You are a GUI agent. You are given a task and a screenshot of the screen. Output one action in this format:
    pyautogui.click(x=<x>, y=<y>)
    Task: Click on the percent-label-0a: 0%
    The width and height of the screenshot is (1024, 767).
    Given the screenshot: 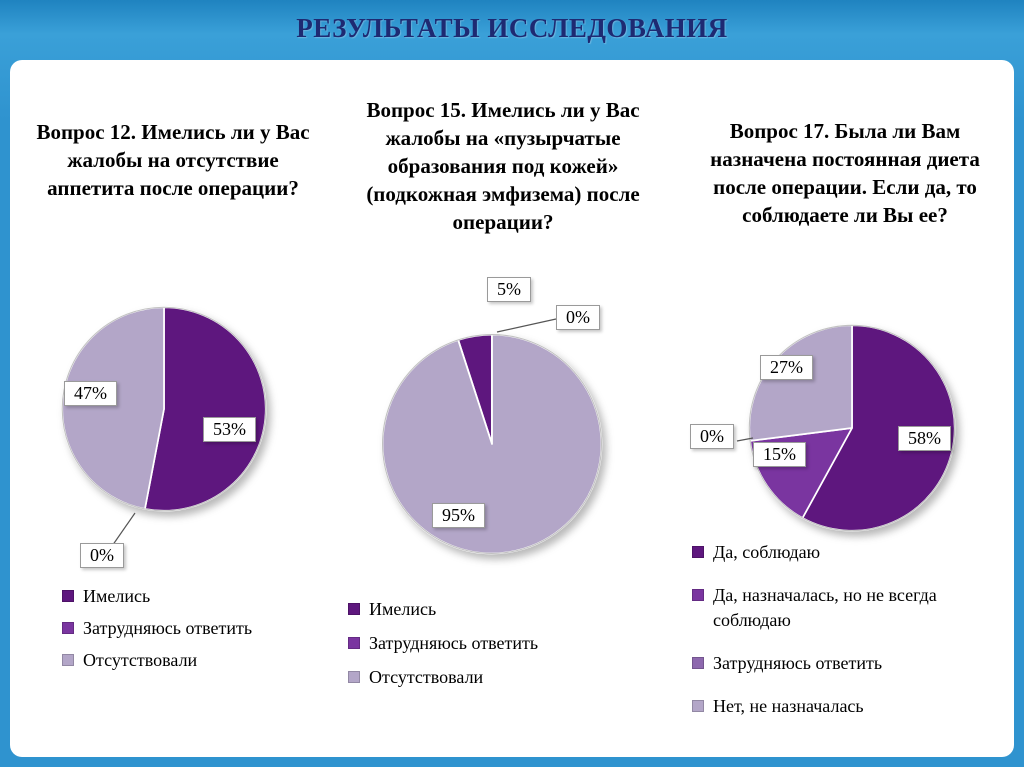 What is the action you would take?
    pyautogui.click(x=102, y=555)
    